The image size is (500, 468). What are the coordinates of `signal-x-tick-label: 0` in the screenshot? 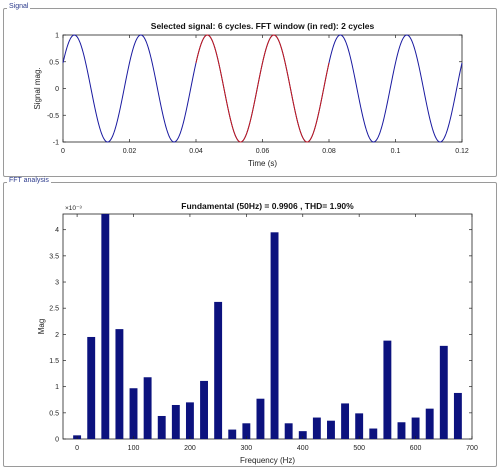 It's located at (63, 151).